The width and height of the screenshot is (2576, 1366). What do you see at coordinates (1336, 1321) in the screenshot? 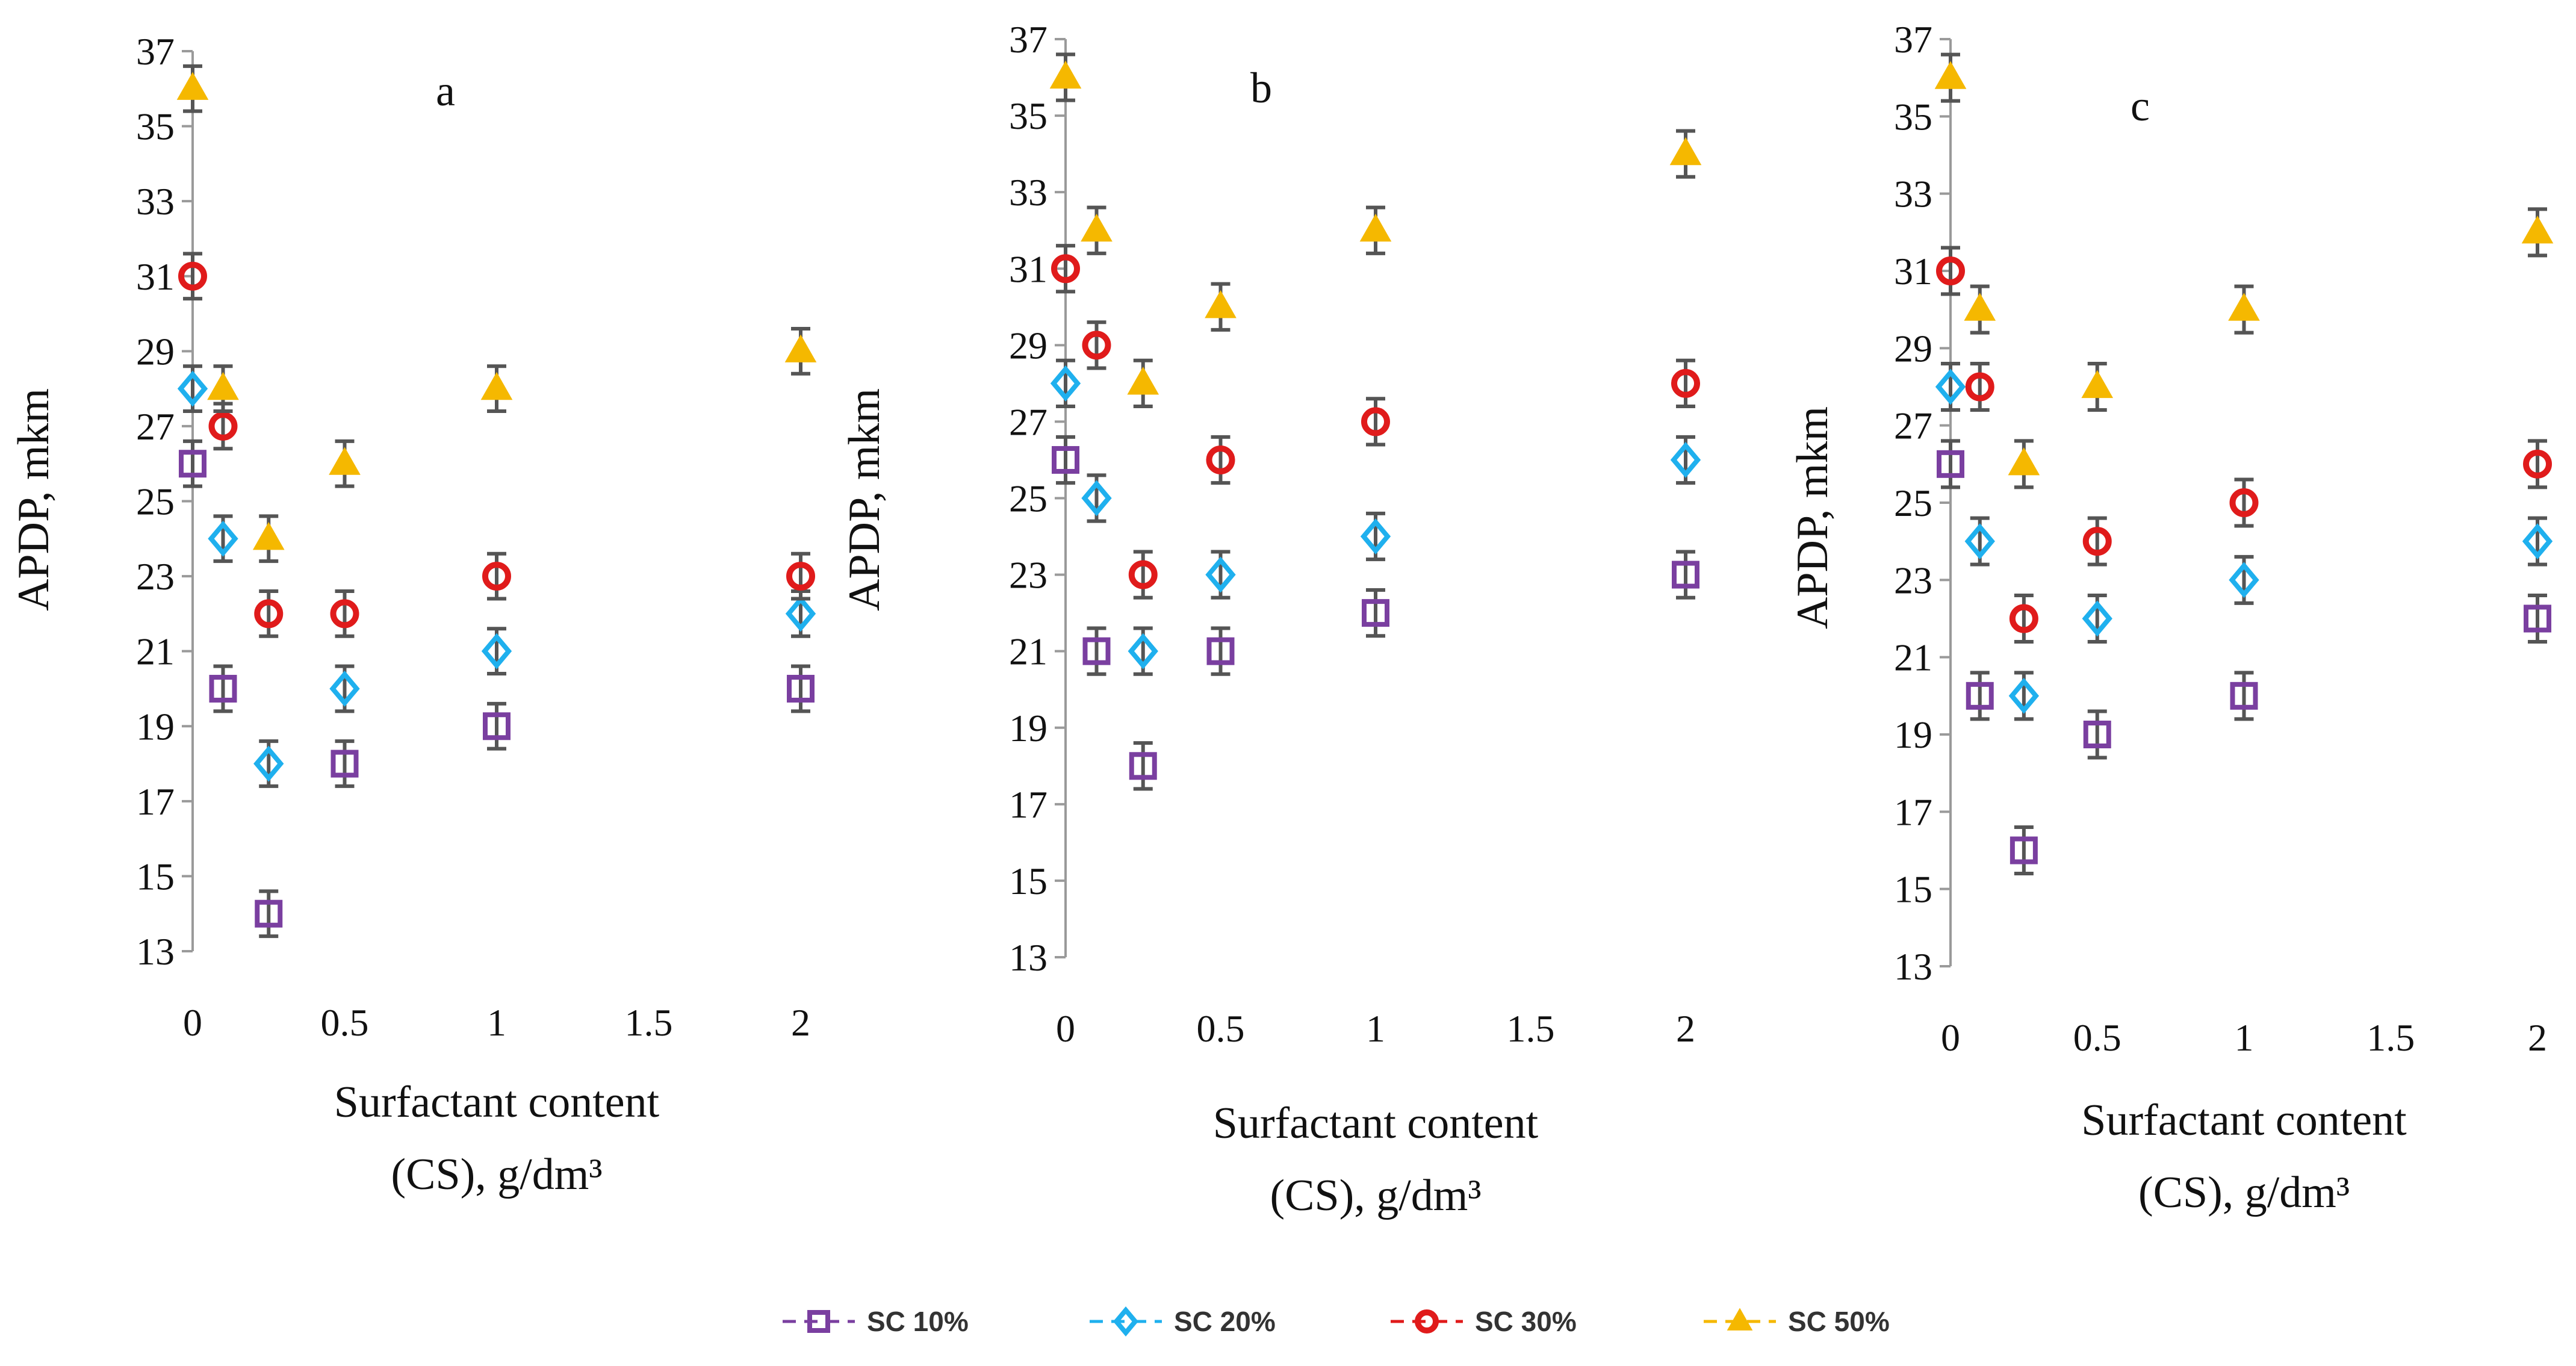
I see `legend: SC 10% SC 20% SC 30% SC 50%` at bounding box center [1336, 1321].